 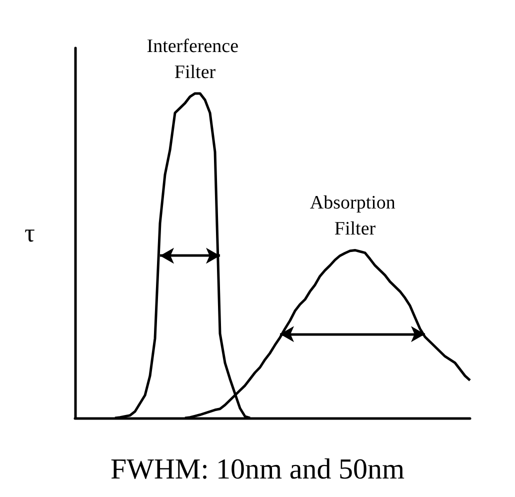 I want to click on text: FWHM: 10nm and 50nm, so click(x=257, y=470).